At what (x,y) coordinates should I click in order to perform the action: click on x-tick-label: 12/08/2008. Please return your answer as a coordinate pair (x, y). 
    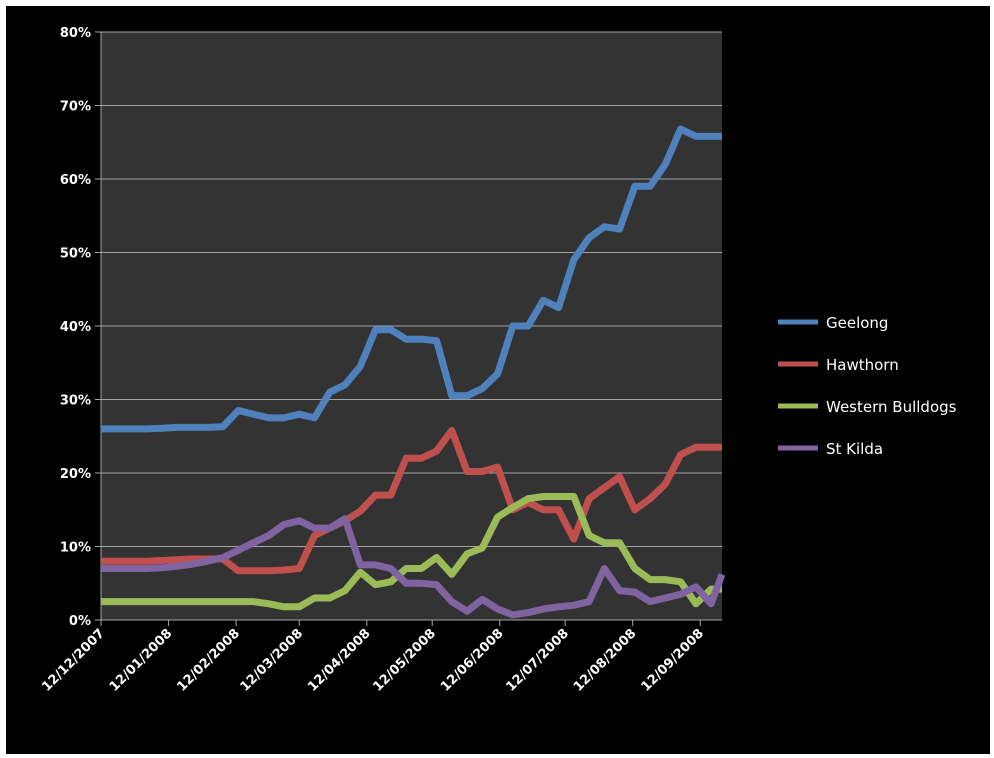
    Looking at the image, I should click on (605, 660).